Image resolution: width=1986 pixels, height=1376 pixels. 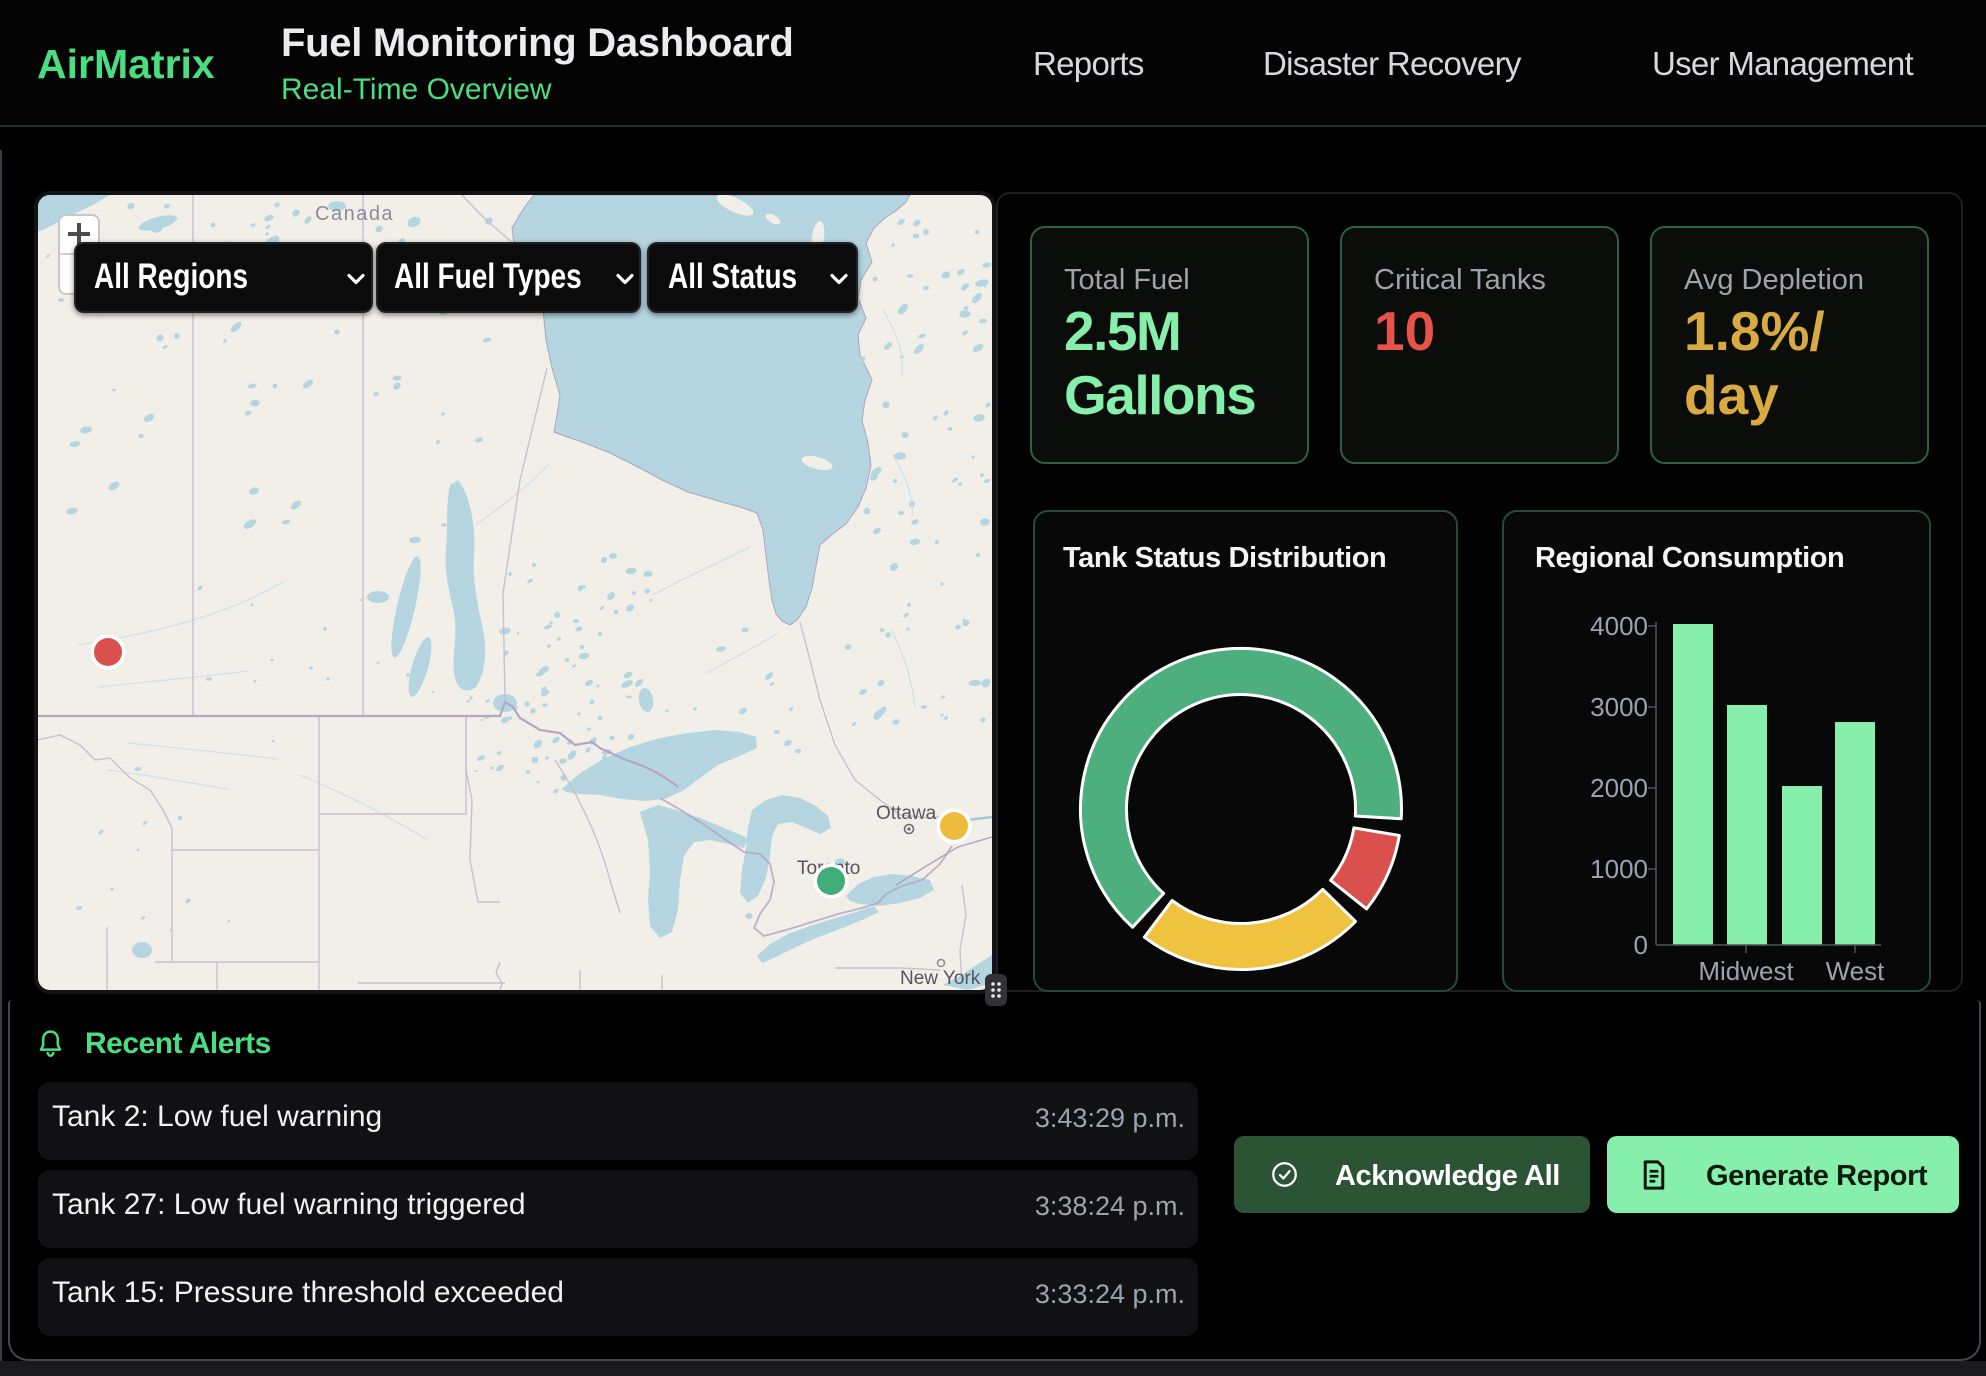 What do you see at coordinates (1856, 971) in the screenshot?
I see `svg-text: West` at bounding box center [1856, 971].